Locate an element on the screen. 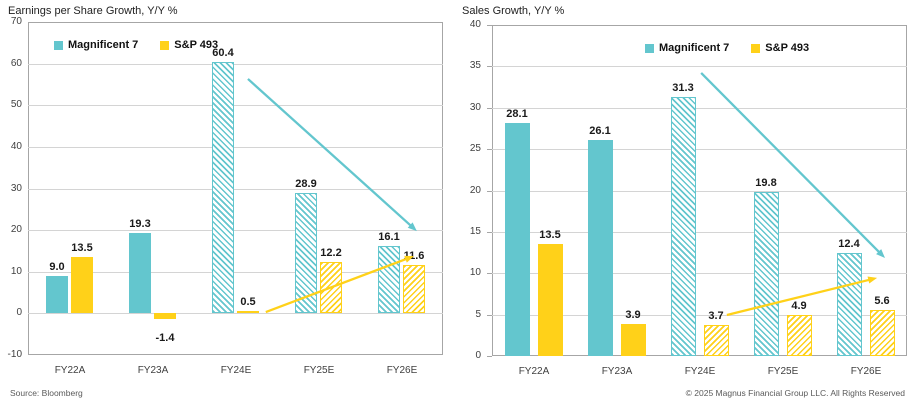  y-axis-tick-label: 70 is located at coordinates (16, 21).